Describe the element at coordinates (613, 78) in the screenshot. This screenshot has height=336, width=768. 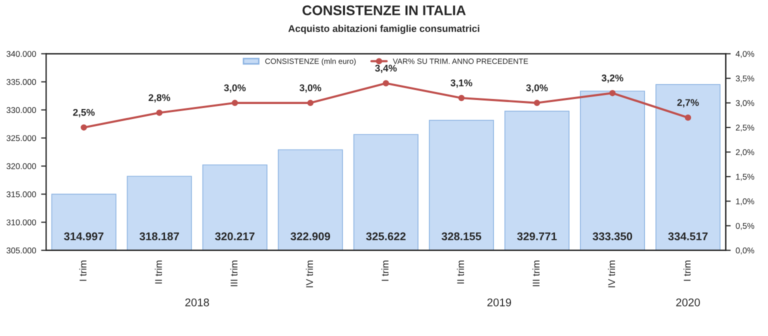
I see `data-label: 3,2%` at that location.